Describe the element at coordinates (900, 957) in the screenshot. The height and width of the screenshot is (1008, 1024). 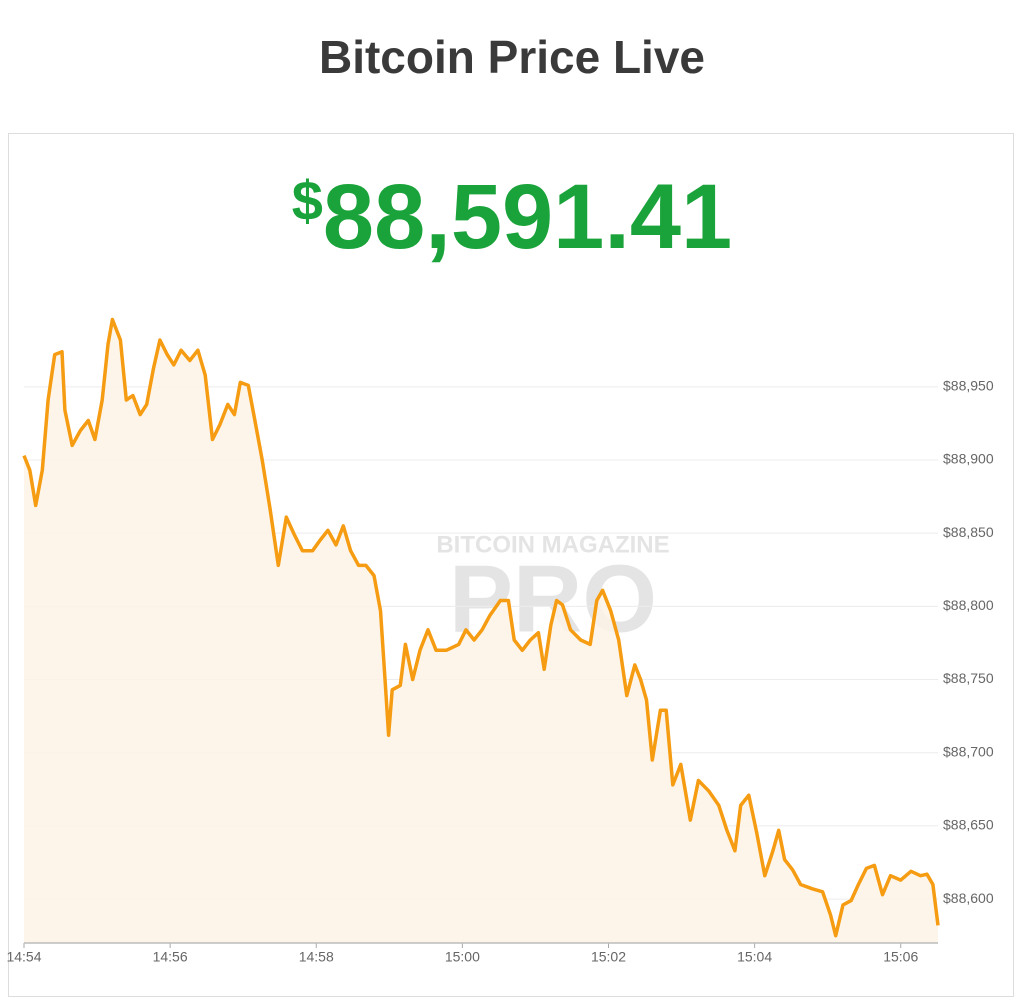
I see `x-tick-label: 15:06` at that location.